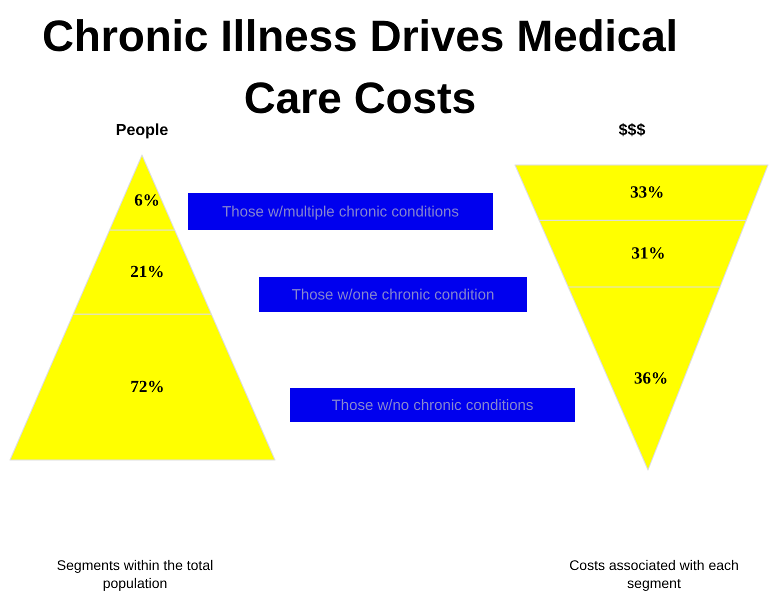 The image size is (770, 592). I want to click on data-label: 36%, so click(651, 378).